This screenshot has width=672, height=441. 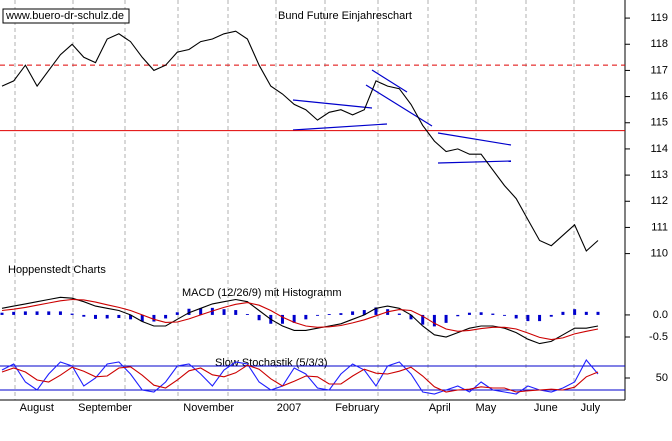 I want to click on stoch-title: Slow Stochastik (5/3/3), so click(x=271, y=363).